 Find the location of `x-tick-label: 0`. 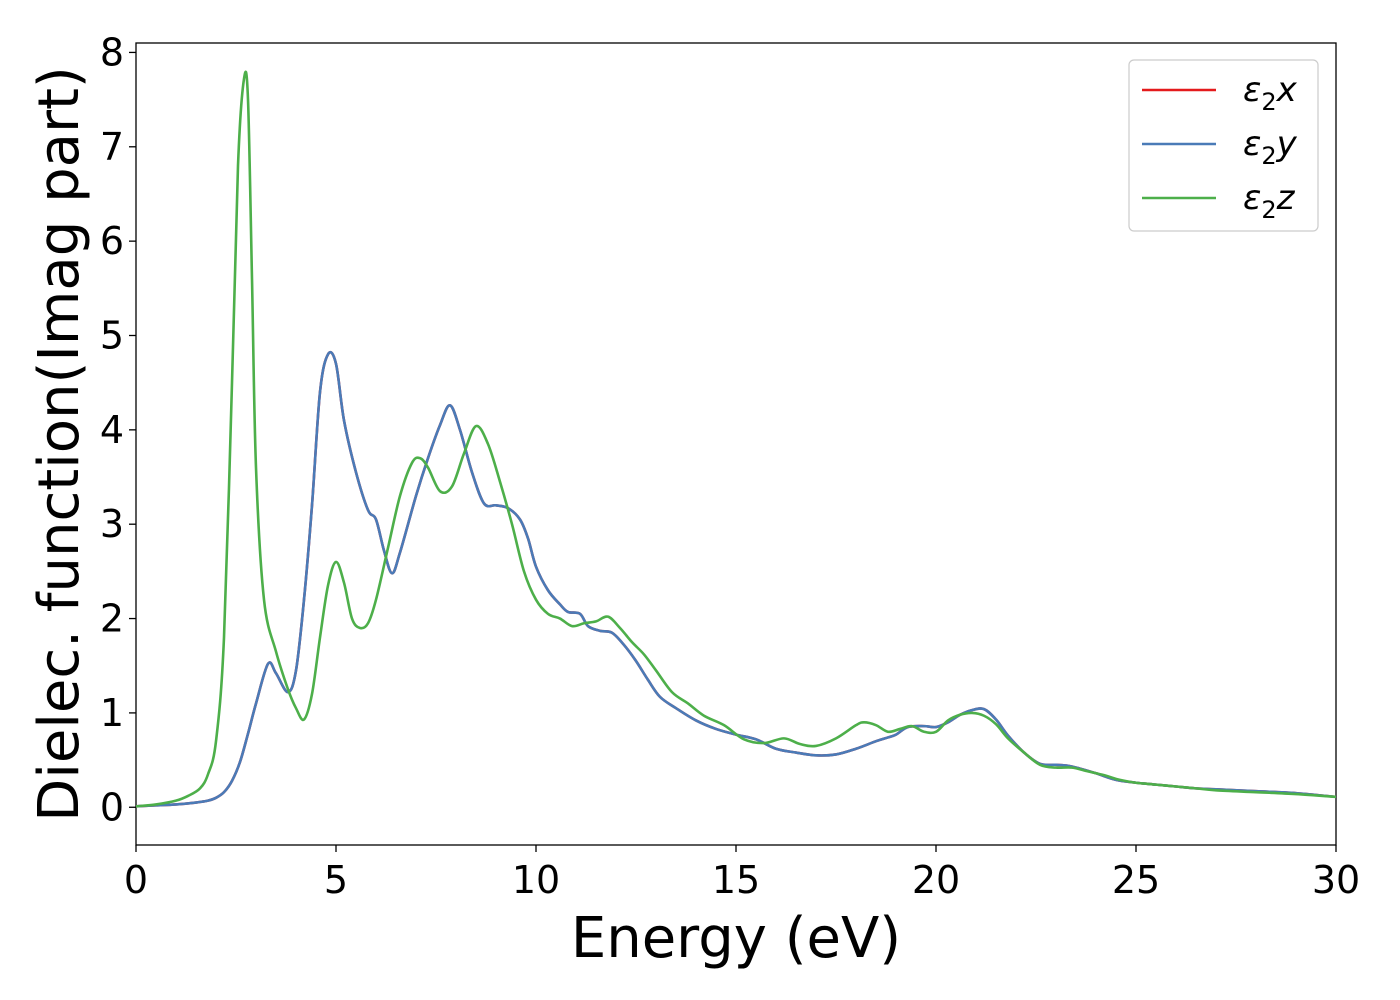

x-tick-label: 0 is located at coordinates (136, 880).